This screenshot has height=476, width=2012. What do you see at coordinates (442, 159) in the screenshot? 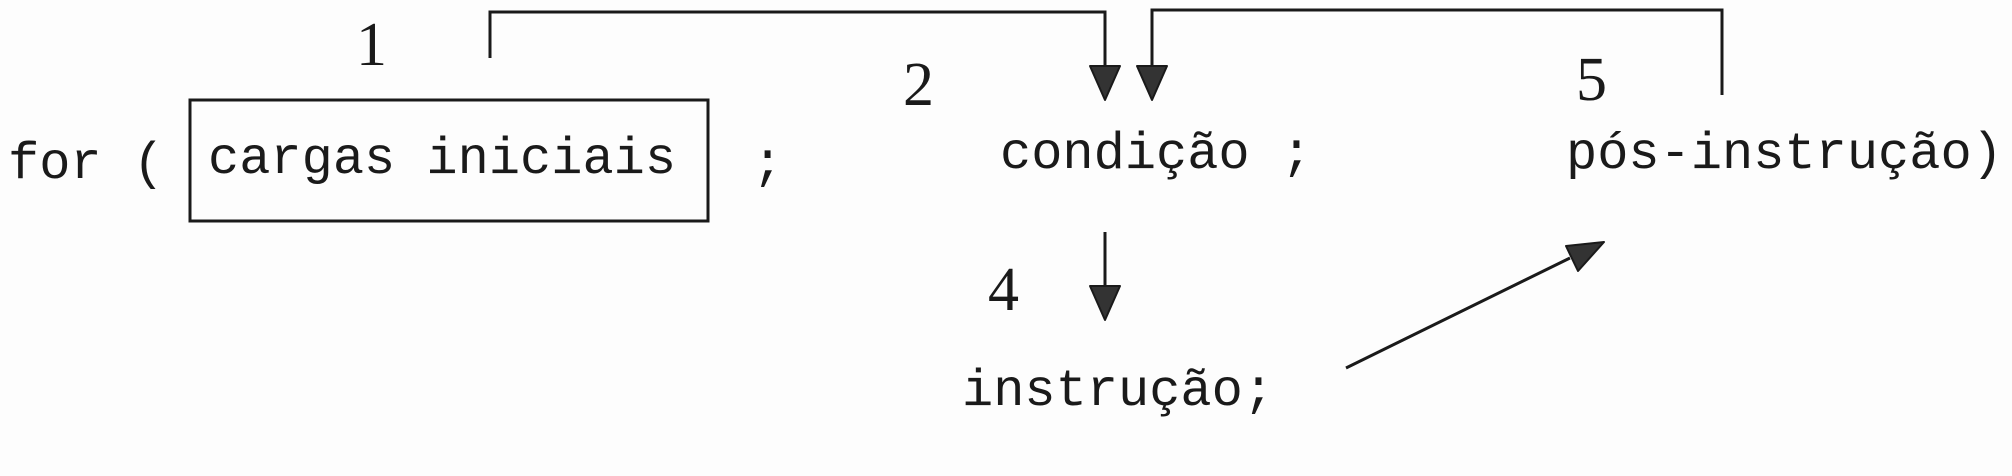
I see `init-text: cargas iniciais` at bounding box center [442, 159].